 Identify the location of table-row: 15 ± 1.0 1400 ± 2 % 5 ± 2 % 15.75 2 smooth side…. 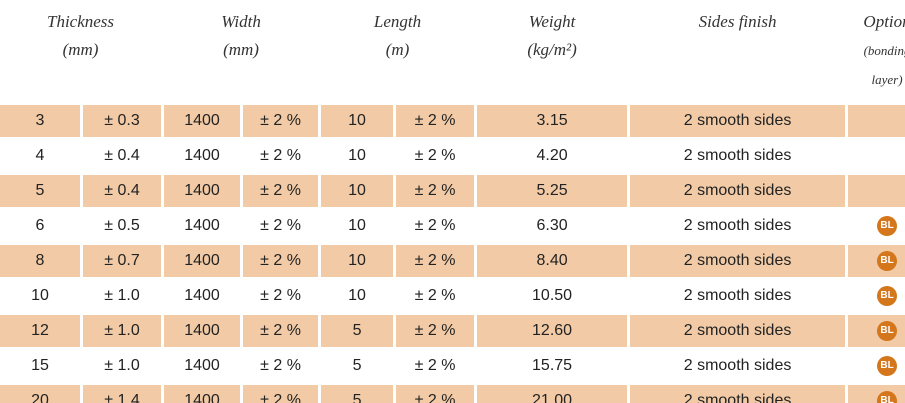
(452, 366).